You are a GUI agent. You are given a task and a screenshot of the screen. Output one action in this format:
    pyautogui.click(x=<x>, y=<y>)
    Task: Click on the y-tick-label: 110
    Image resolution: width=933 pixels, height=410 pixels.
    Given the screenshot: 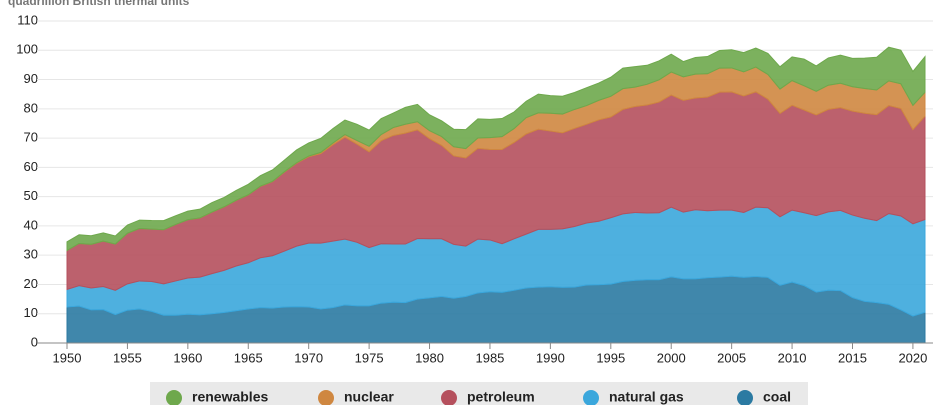 What is the action you would take?
    pyautogui.click(x=27, y=19)
    